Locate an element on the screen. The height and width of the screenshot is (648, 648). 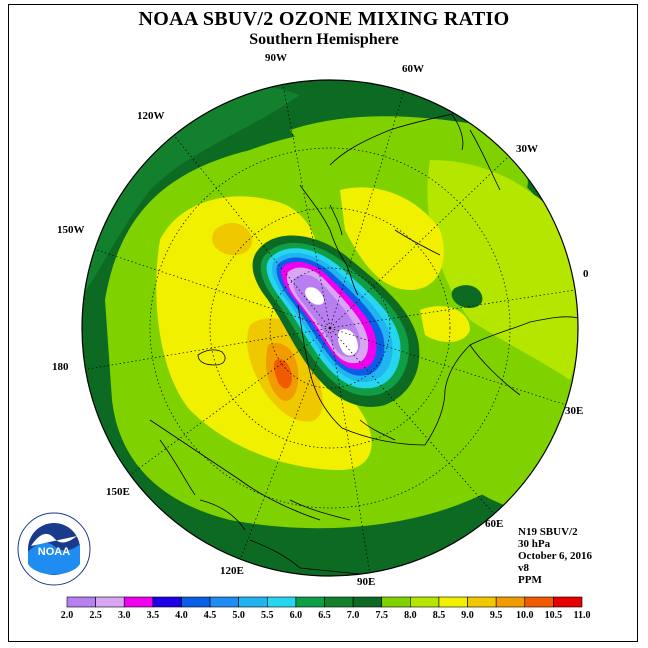
legend-tick-label: 7.0 is located at coordinates (353, 615).